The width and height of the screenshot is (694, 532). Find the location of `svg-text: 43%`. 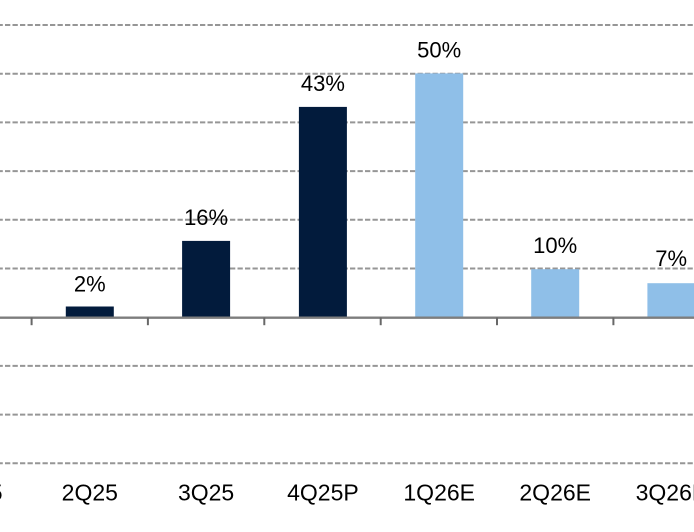

svg-text: 43% is located at coordinates (323, 83).